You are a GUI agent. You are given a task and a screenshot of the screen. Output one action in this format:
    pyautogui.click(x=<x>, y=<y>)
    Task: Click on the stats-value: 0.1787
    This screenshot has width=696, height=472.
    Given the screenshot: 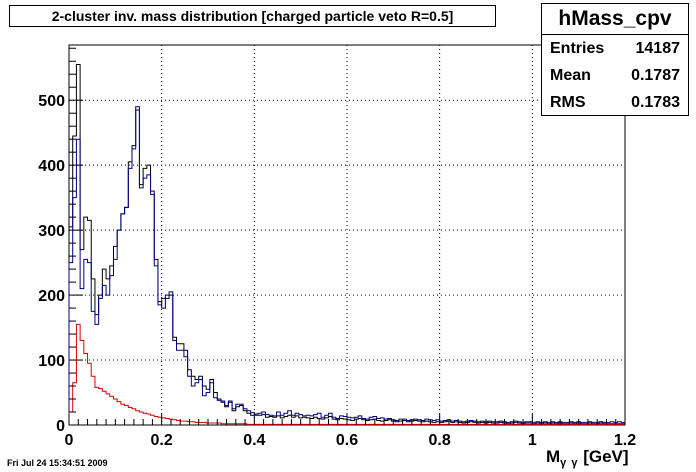 What is the action you would take?
    pyautogui.click(x=655, y=75)
    